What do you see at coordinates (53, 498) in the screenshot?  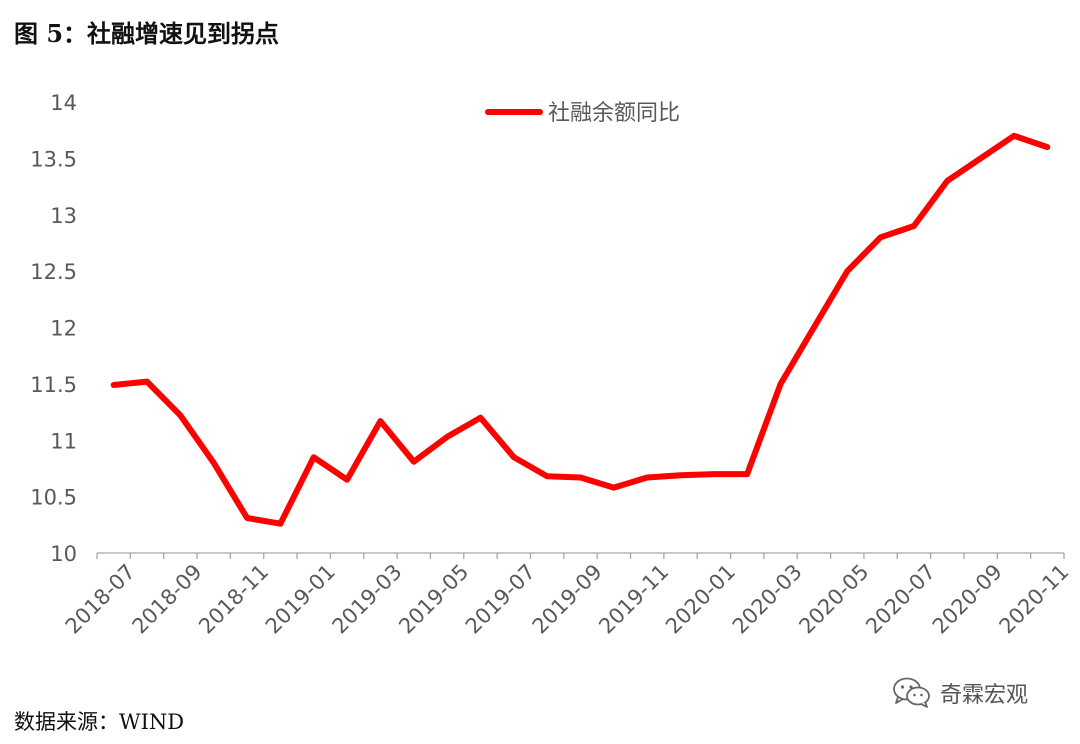 I see `y-tick-label: 10.5` at bounding box center [53, 498].